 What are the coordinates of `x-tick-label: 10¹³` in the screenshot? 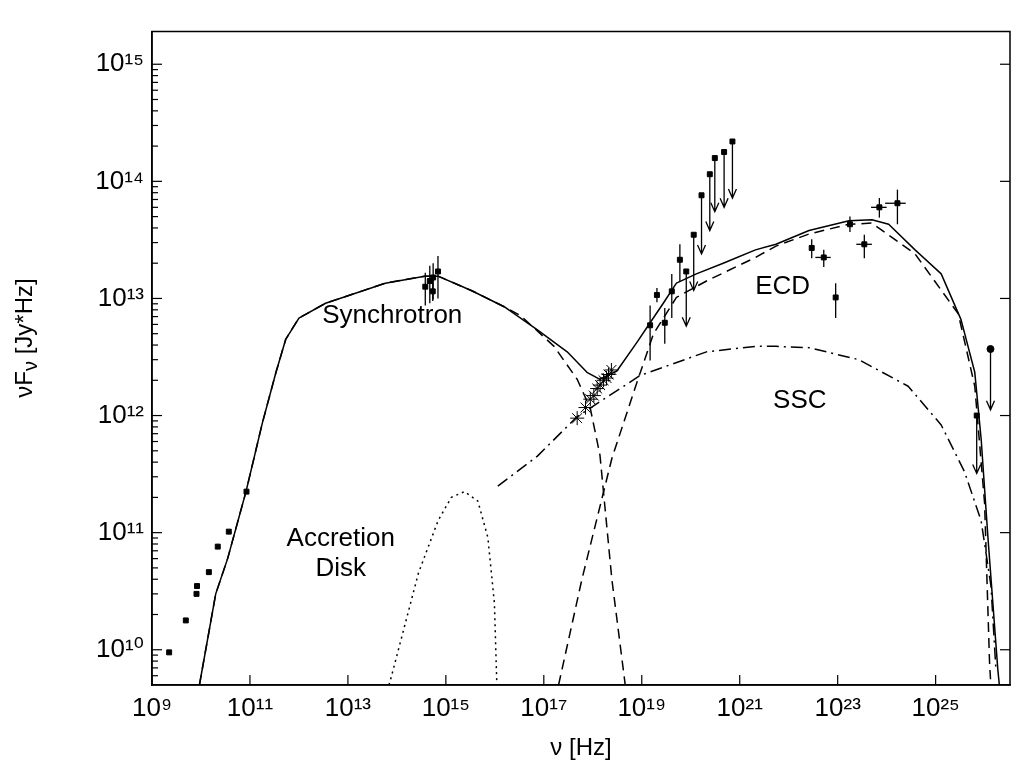 It's located at (348, 706).